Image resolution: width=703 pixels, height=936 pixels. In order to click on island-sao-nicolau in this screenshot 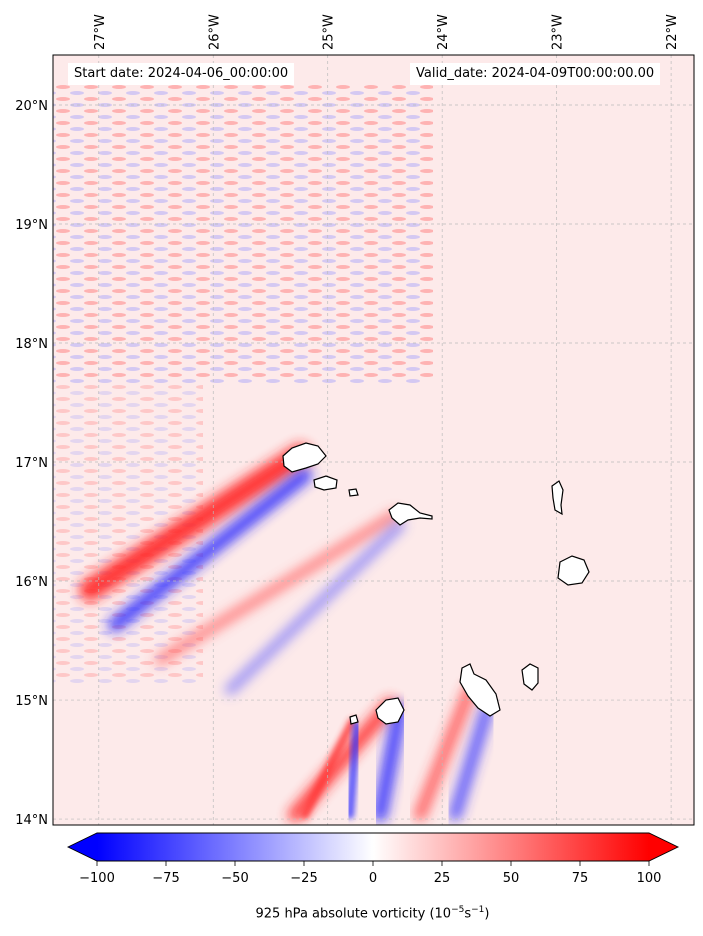, I will do `click(410, 514)`.